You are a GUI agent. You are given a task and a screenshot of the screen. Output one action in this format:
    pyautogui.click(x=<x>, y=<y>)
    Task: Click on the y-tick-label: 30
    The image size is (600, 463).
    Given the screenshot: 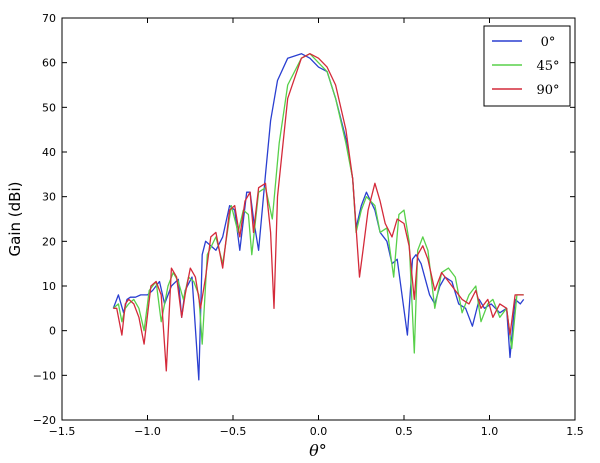 What is the action you would take?
    pyautogui.click(x=49, y=197)
    